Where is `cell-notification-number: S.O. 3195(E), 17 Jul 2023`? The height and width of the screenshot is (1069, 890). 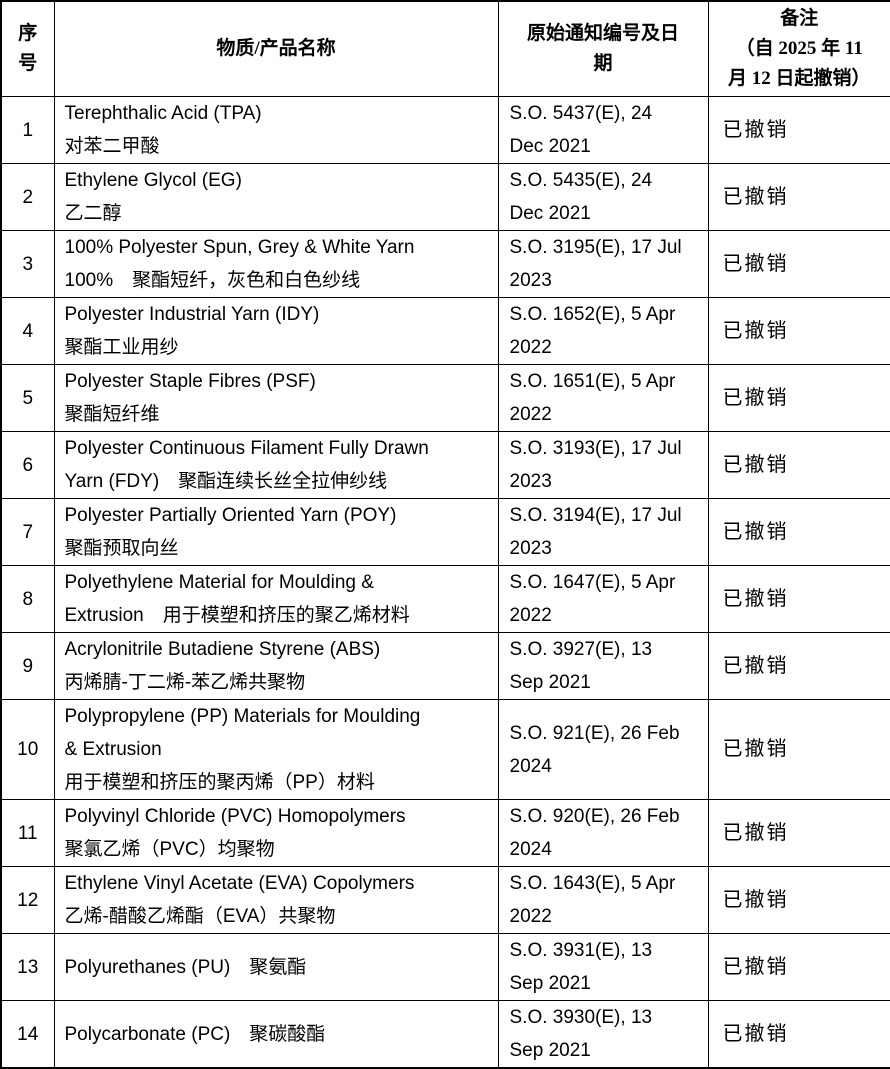
cell-notification-number: S.O. 3195(E), 17 Jul 2023 is located at coordinates (603, 264).